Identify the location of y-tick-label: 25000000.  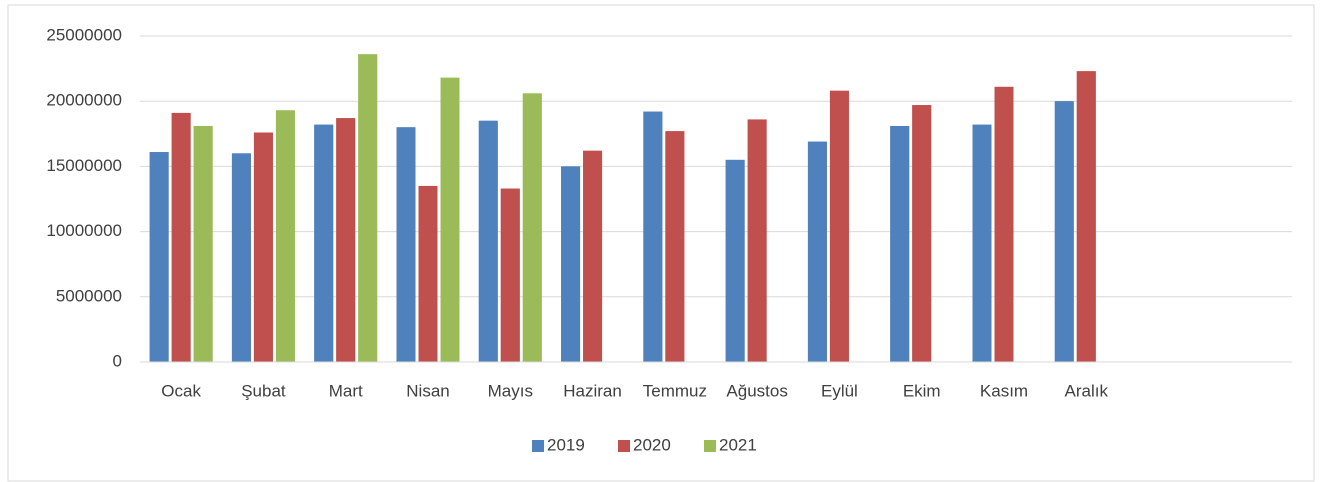
(84, 34).